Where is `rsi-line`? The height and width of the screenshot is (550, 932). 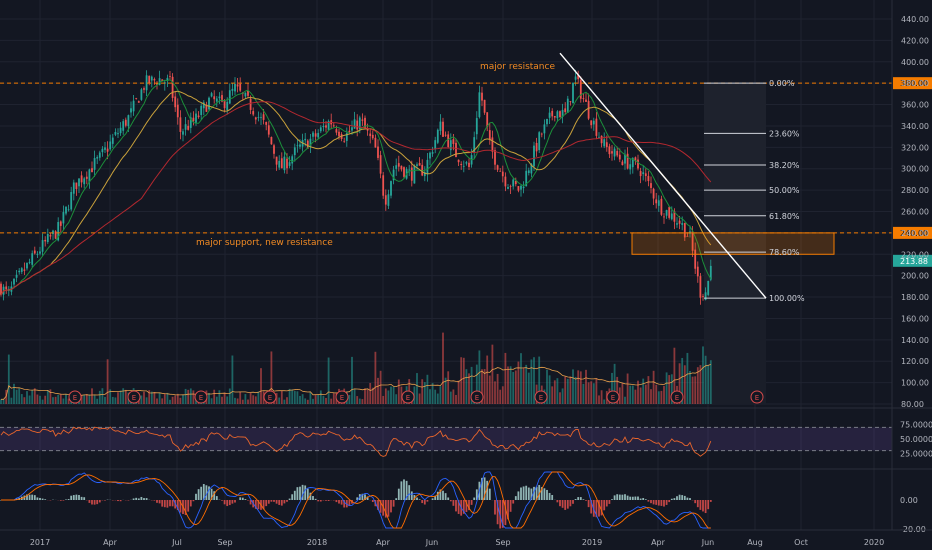
rsi-line is located at coordinates (356, 441).